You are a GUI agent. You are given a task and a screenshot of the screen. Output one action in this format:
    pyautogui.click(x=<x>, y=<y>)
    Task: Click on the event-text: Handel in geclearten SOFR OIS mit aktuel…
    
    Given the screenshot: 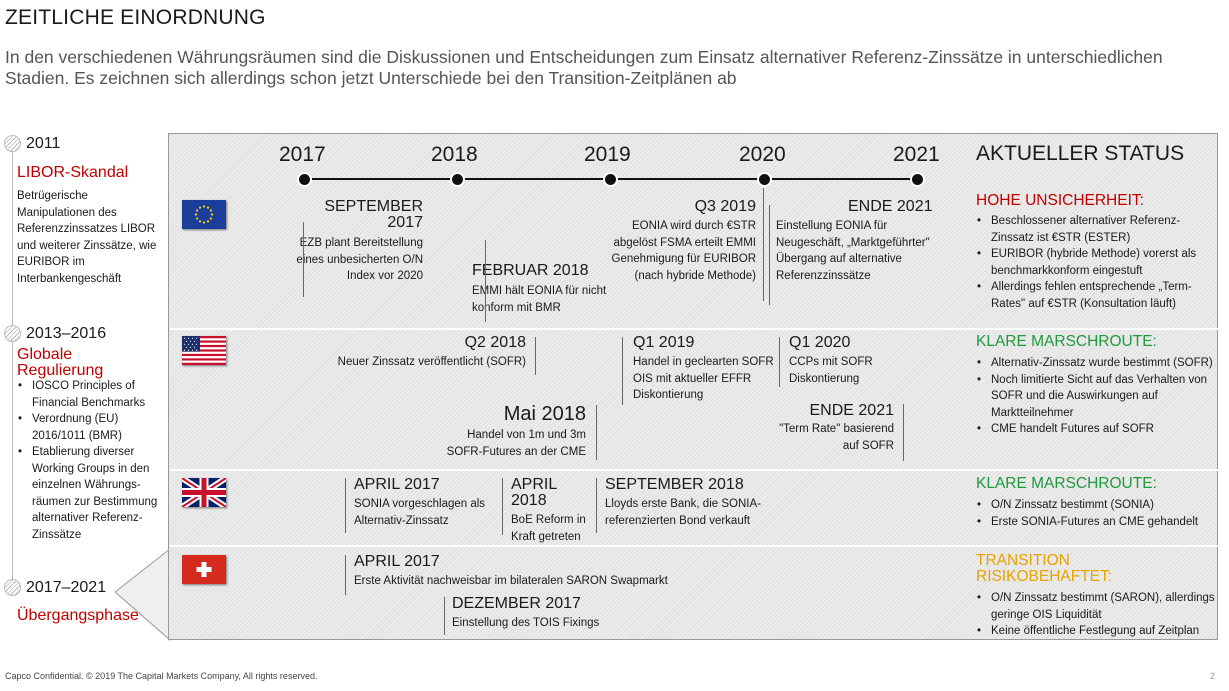 What is the action you would take?
    pyautogui.click(x=703, y=378)
    